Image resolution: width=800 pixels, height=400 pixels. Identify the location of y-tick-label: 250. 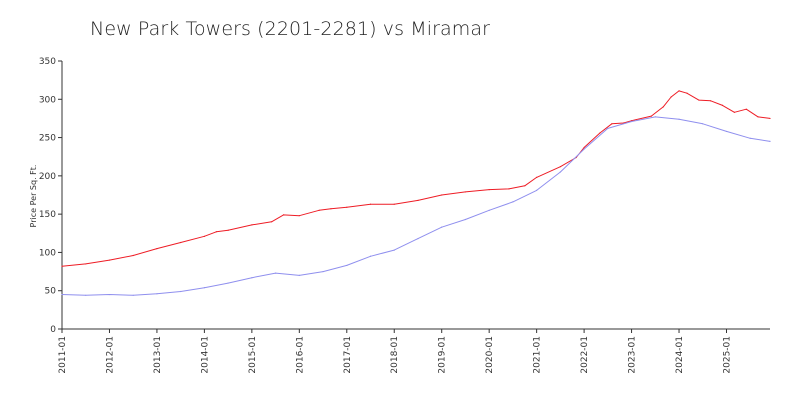
(47, 139).